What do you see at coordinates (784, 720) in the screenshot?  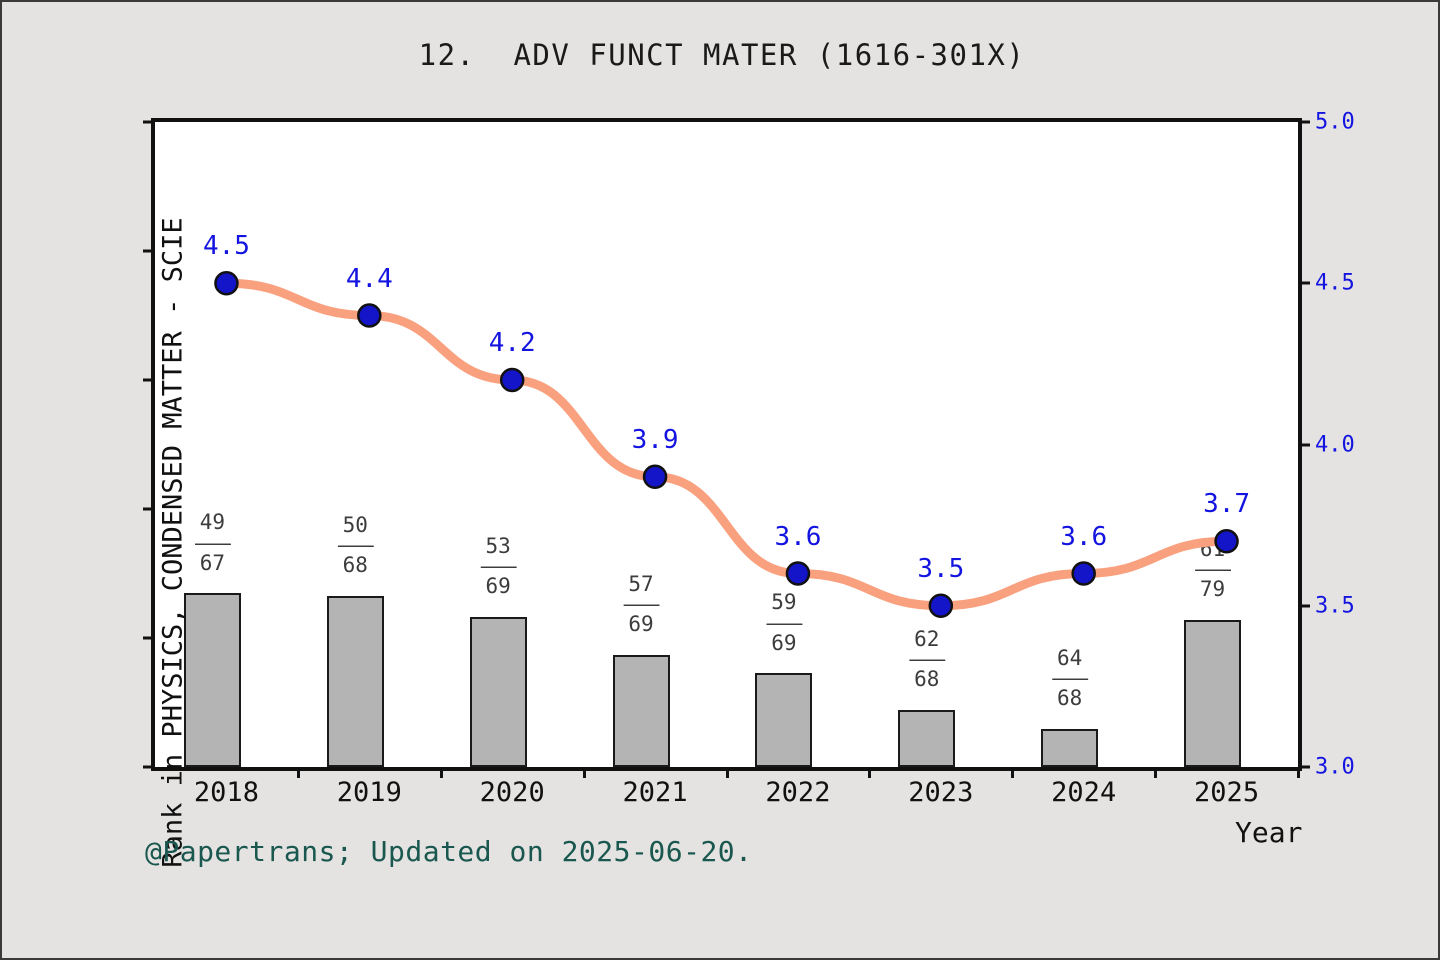 I see `bar-2022` at bounding box center [784, 720].